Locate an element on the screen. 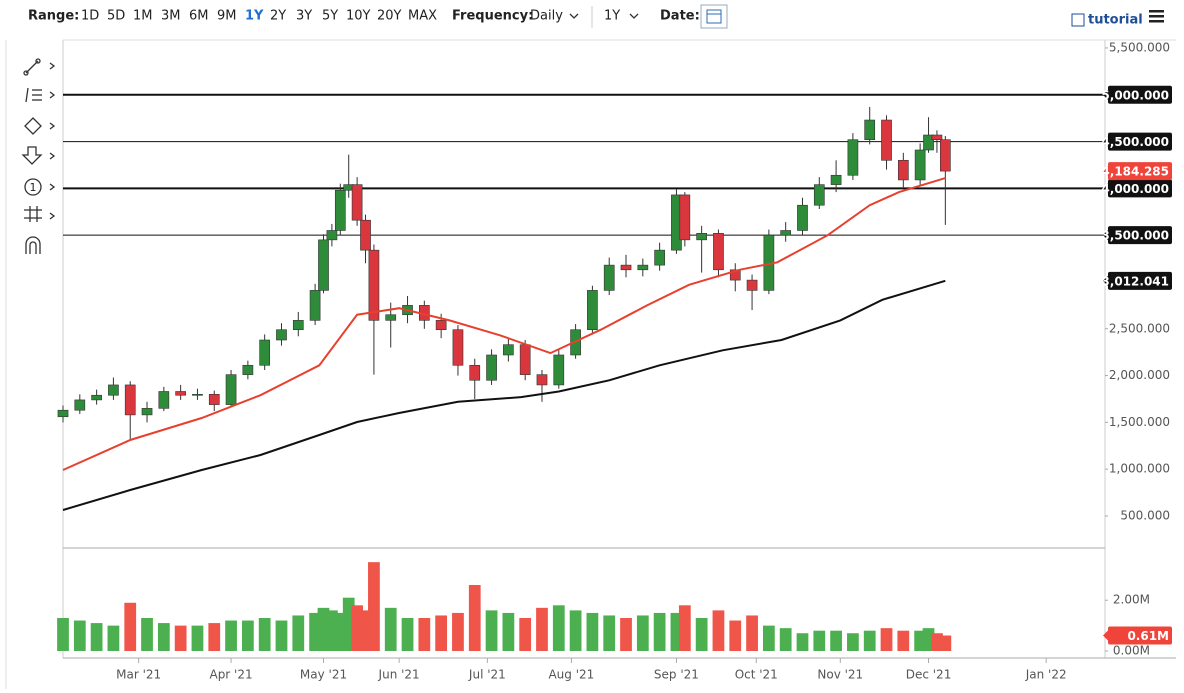 Image resolution: width=1184 pixels, height=693 pixels. range-button: 20Y is located at coordinates (389, 16).